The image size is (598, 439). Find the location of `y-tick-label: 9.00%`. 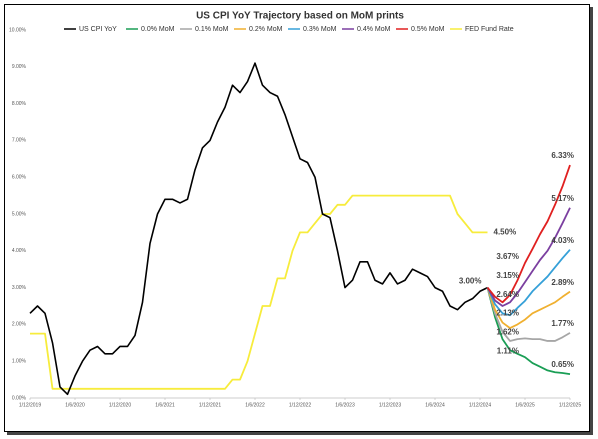

y-tick-label: 9.00% is located at coordinates (19, 67).